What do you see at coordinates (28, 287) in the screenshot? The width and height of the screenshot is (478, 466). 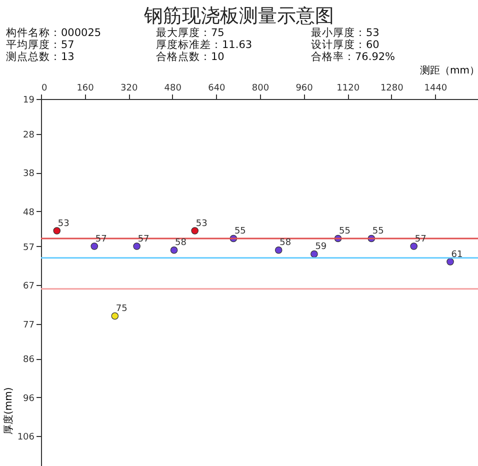 I see `y-tick-label: 67` at bounding box center [28, 287].